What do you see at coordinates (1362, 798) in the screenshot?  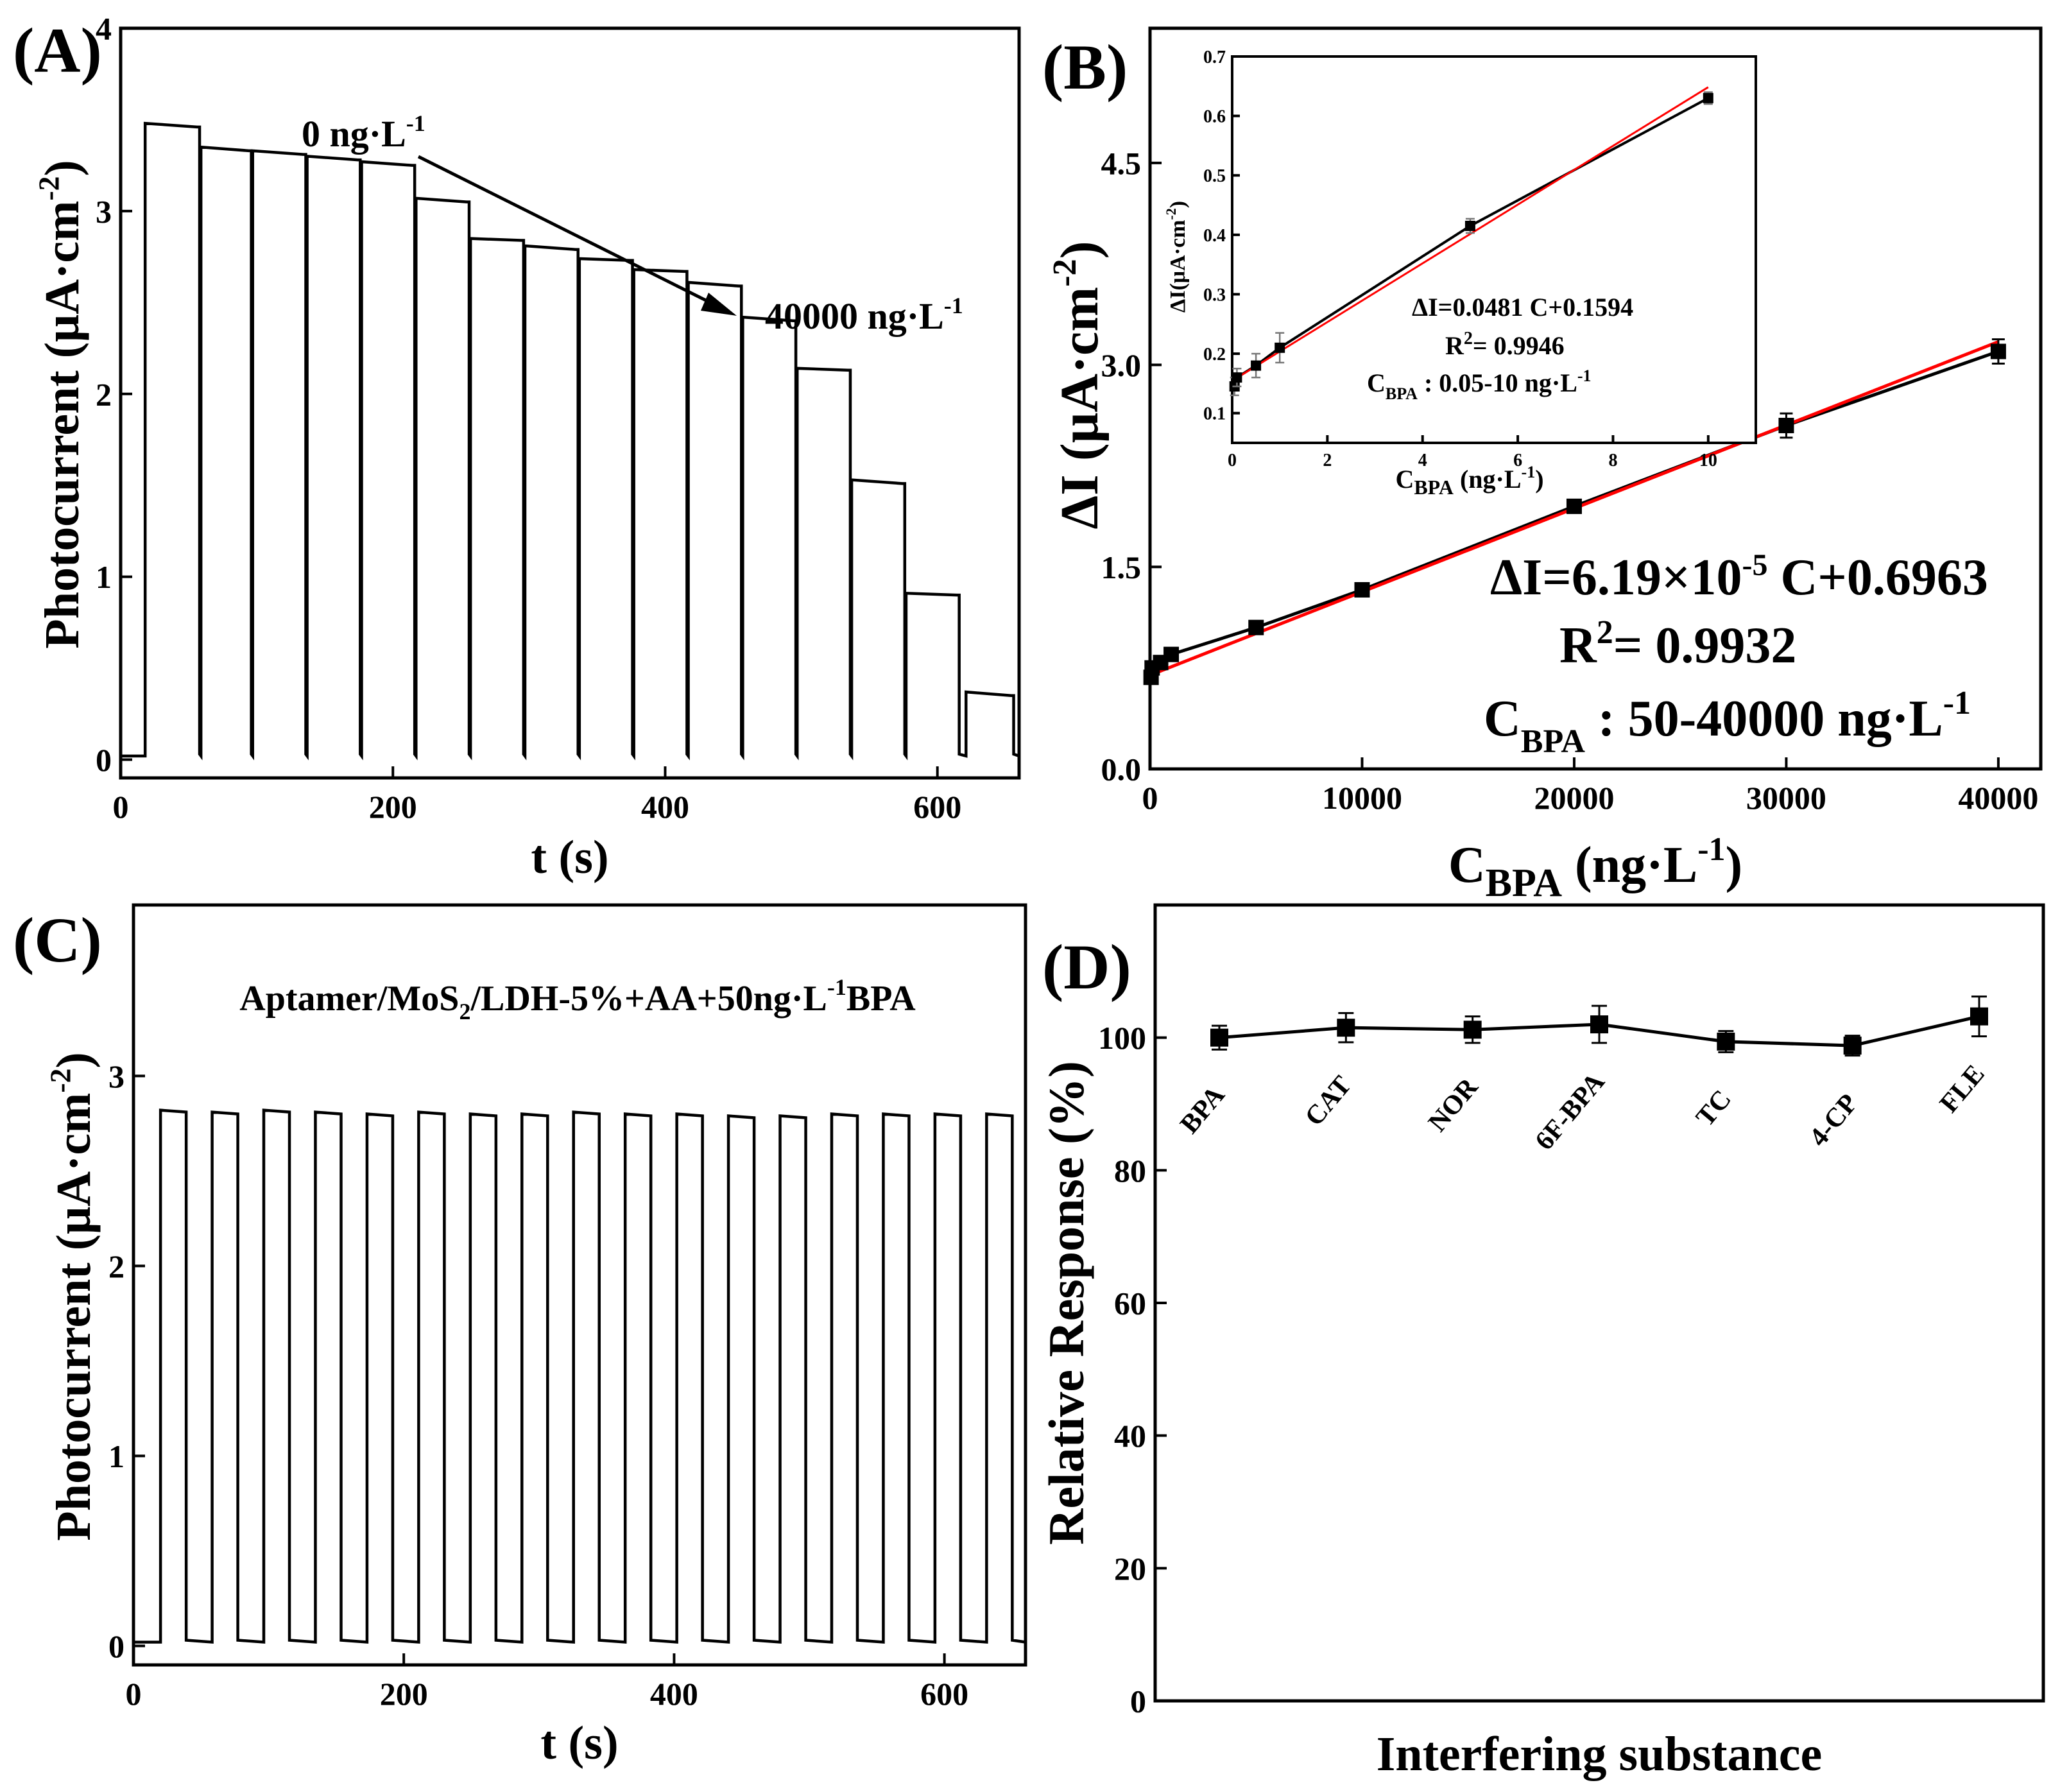 I see `x-axis-tick-label: 10000` at bounding box center [1362, 798].